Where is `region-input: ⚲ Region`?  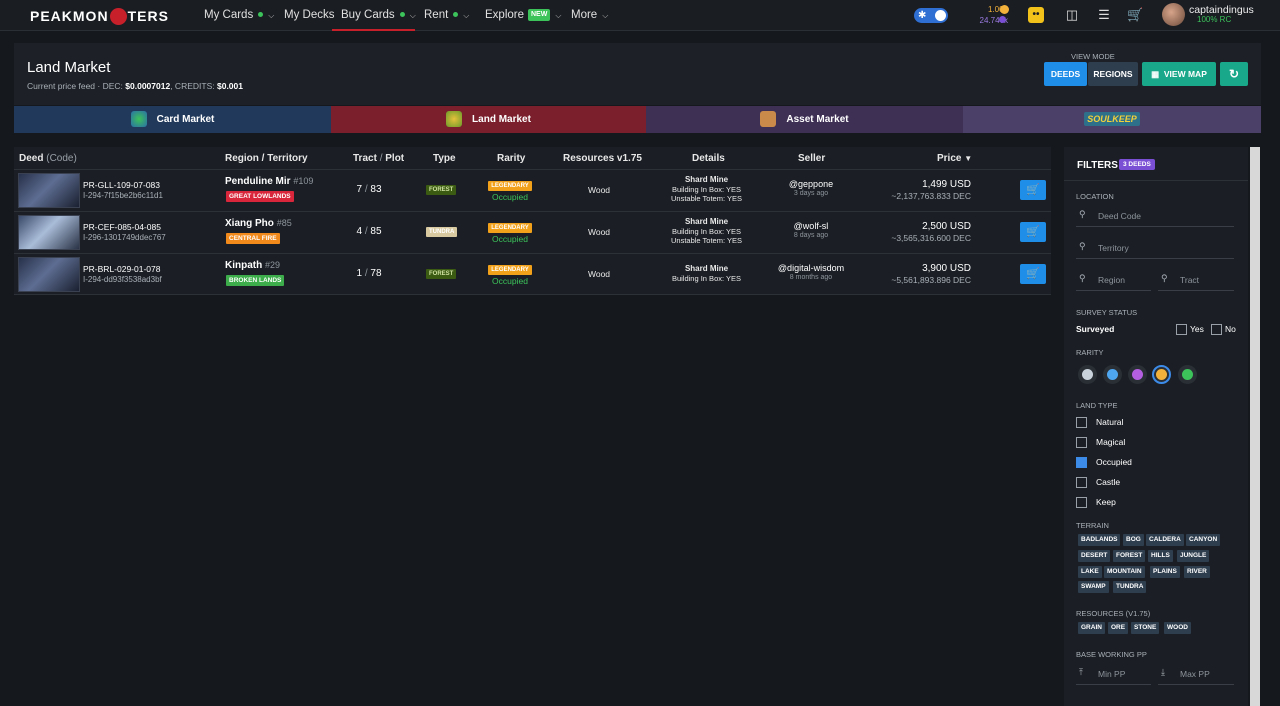 region-input: ⚲ Region is located at coordinates (1113, 282).